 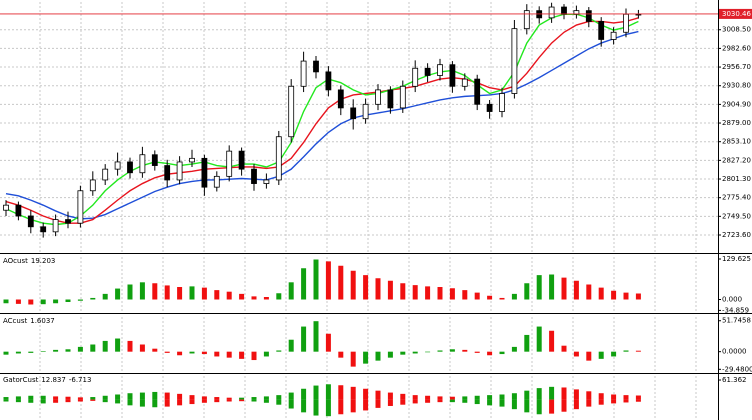 I want to click on y-tick-label: 2930.80, so click(x=736, y=86).